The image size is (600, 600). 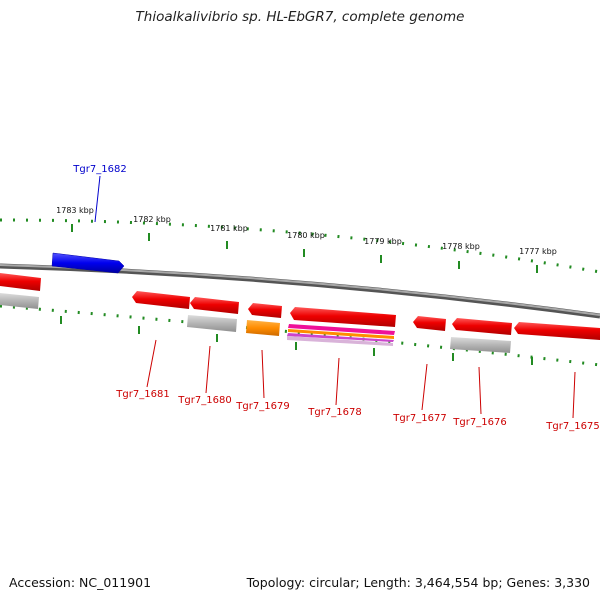 I want to click on gene-label-tgr7-1682: Tgr7_1682, so click(x=99, y=169).